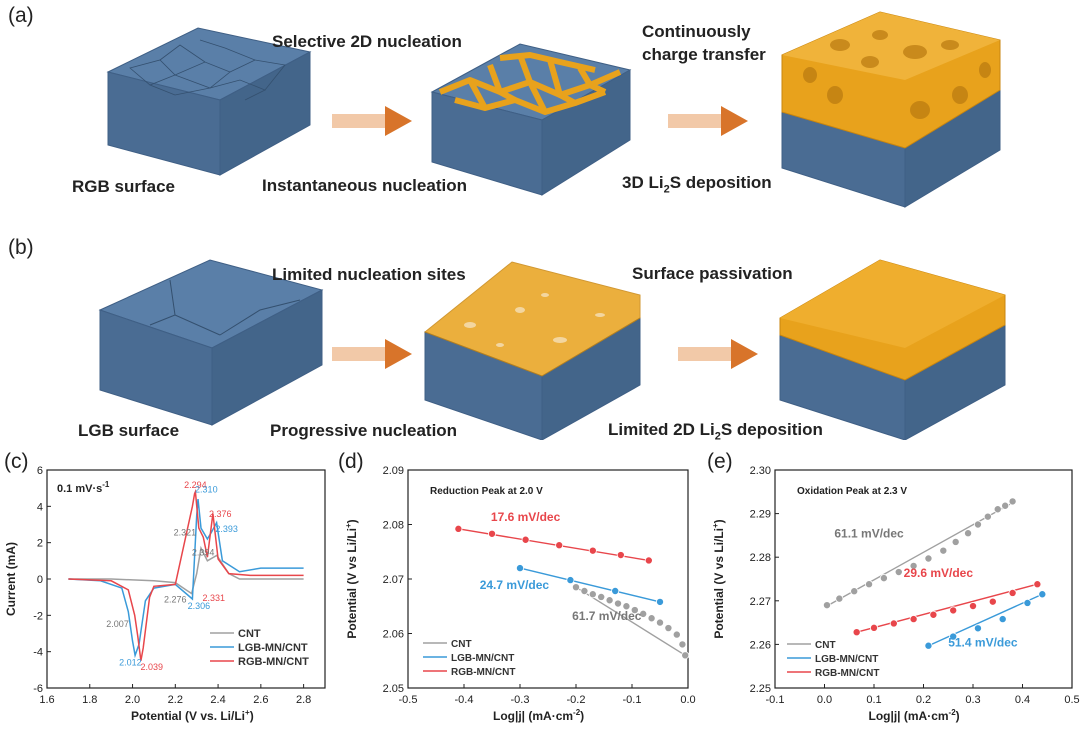 Image resolution: width=1080 pixels, height=734 pixels. Describe the element at coordinates (260, 700) in the screenshot. I see `x-tick-label: 2.6` at that location.